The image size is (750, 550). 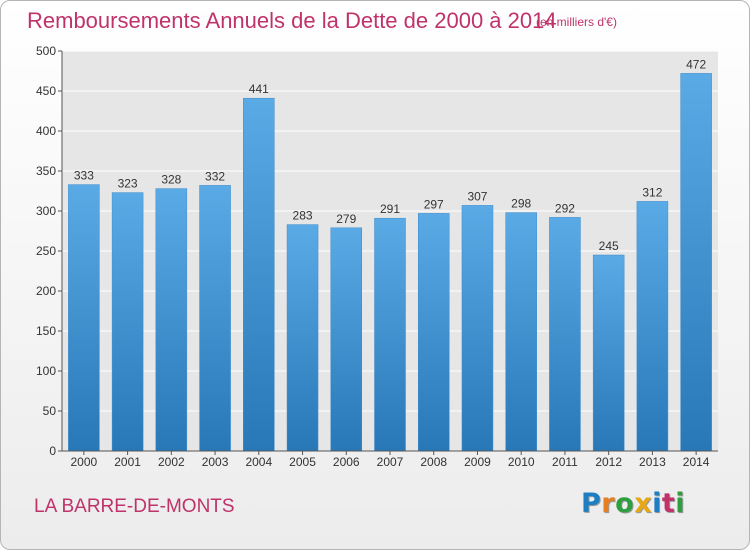 I want to click on y-tick-label: 300, so click(x=46, y=211).